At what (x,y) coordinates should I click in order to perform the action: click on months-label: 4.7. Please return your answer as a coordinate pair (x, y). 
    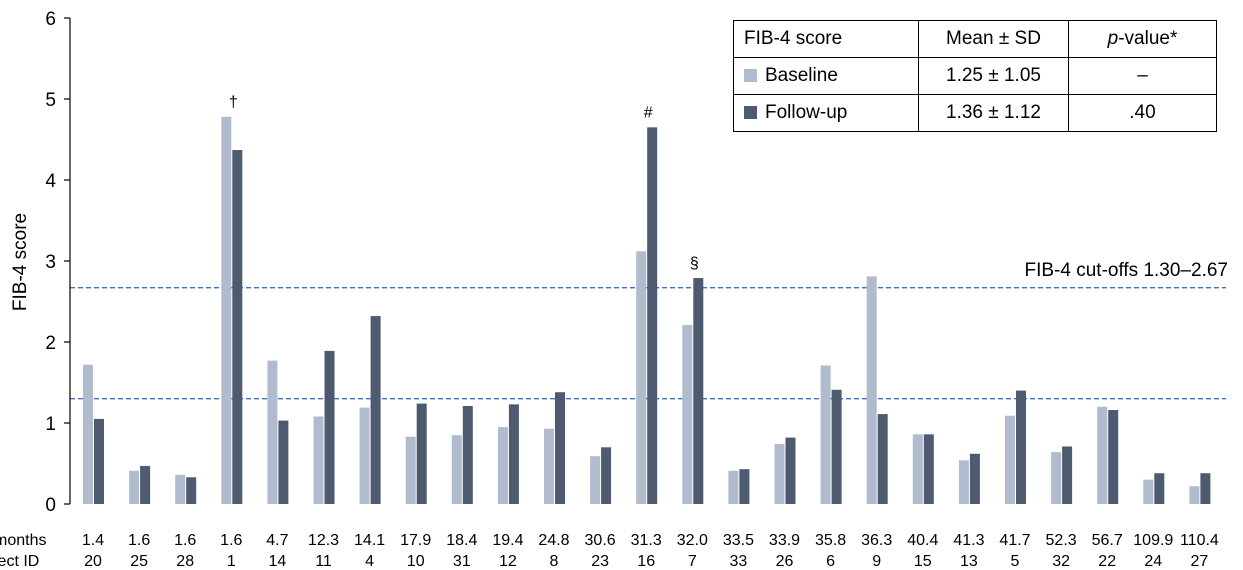
    Looking at the image, I should click on (277, 540).